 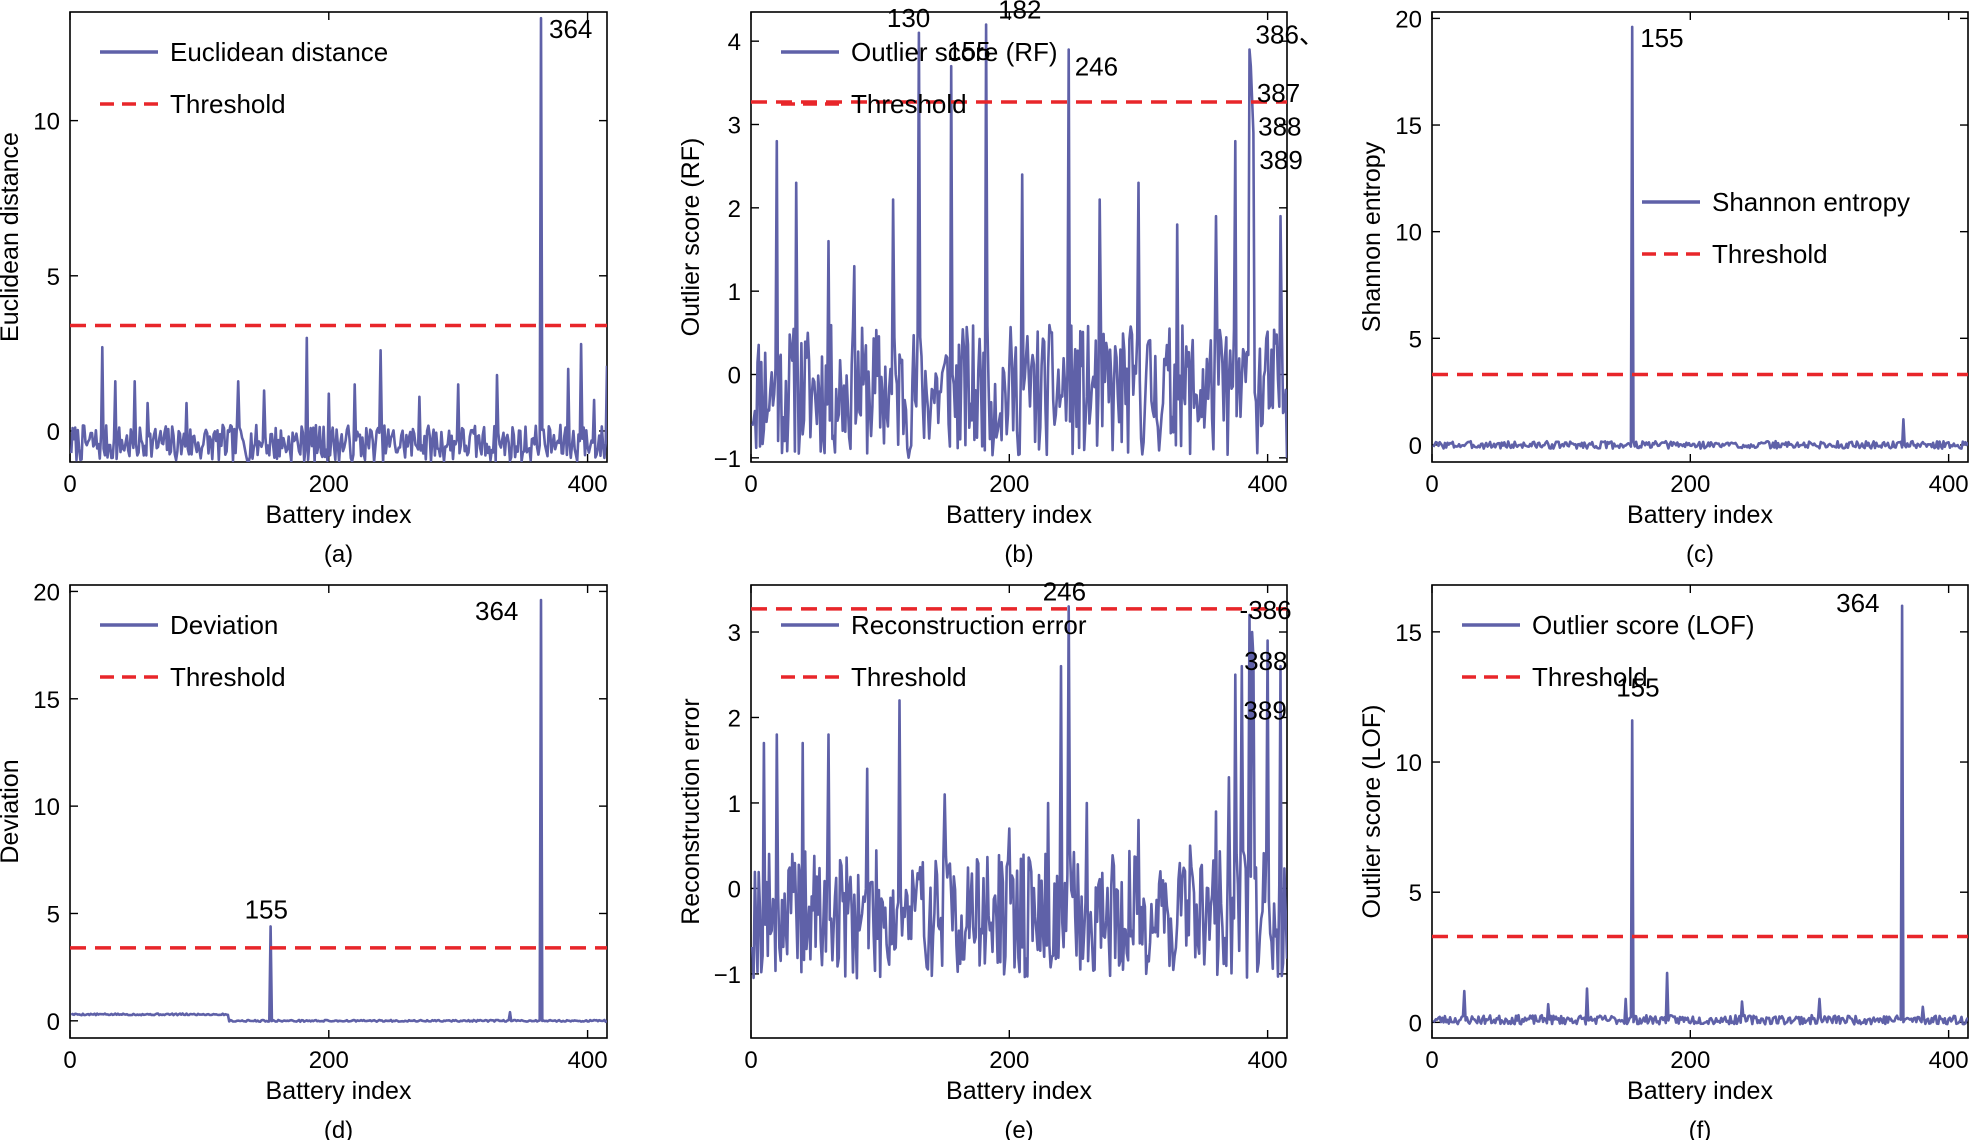 I want to click on annotation-label: -386, so click(x=1266, y=610).